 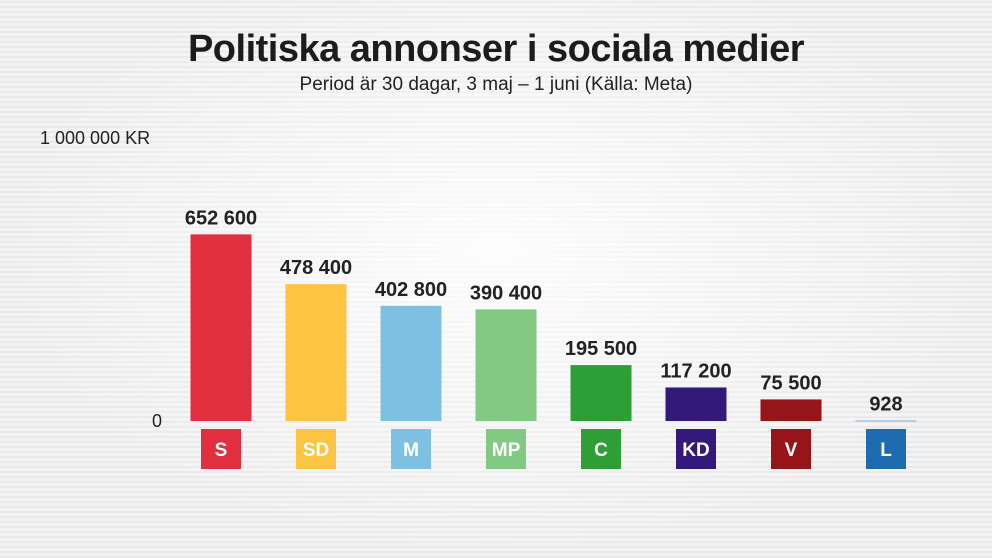 I want to click on party-badge-m, so click(x=411, y=449).